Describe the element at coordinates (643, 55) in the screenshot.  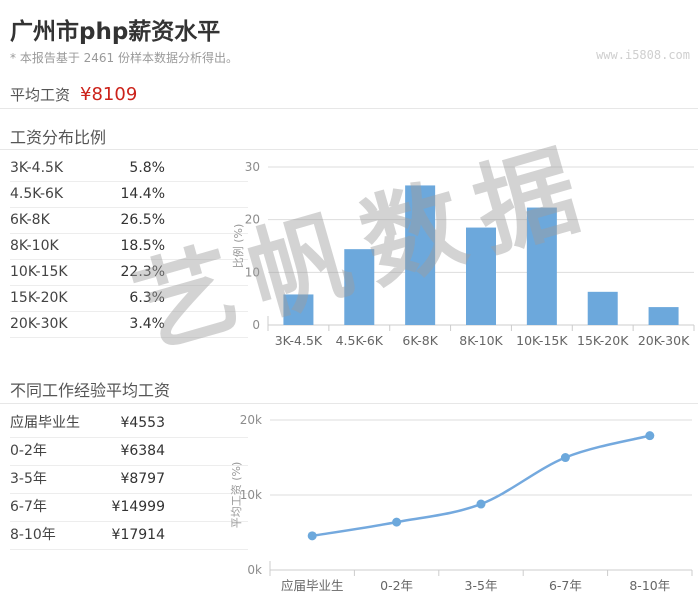
I see `site-url-watermark: www.i5808.com` at that location.